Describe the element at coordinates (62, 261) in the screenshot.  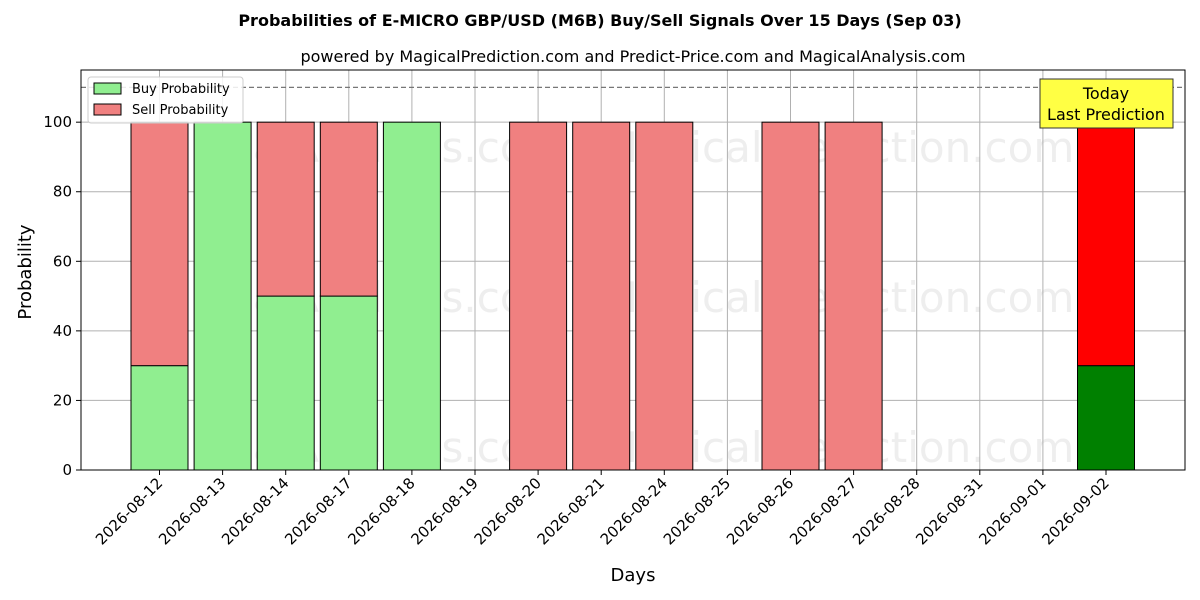
I see `y-tick-label: 60` at that location.